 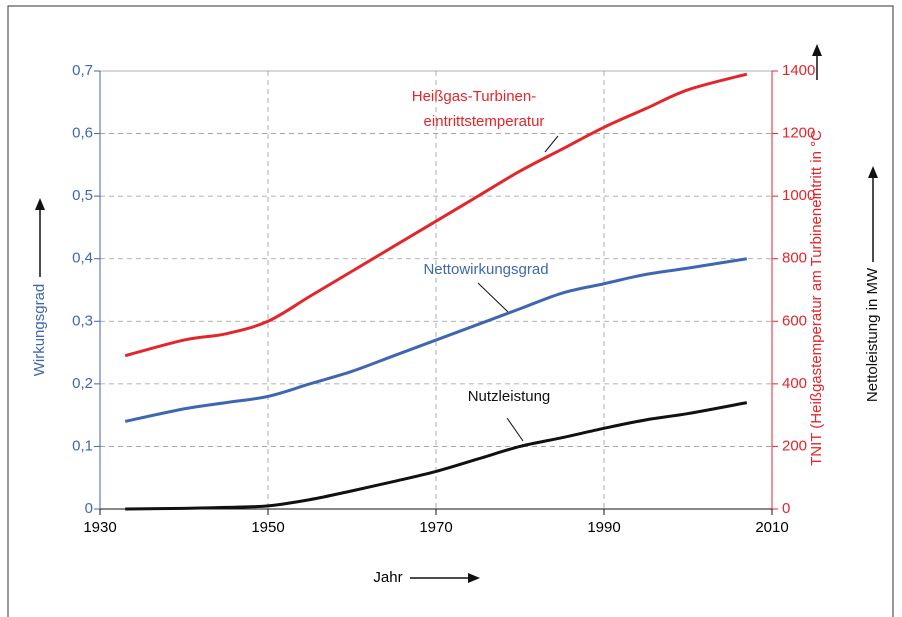 I want to click on y2-tick-label: 400, so click(x=794, y=383).